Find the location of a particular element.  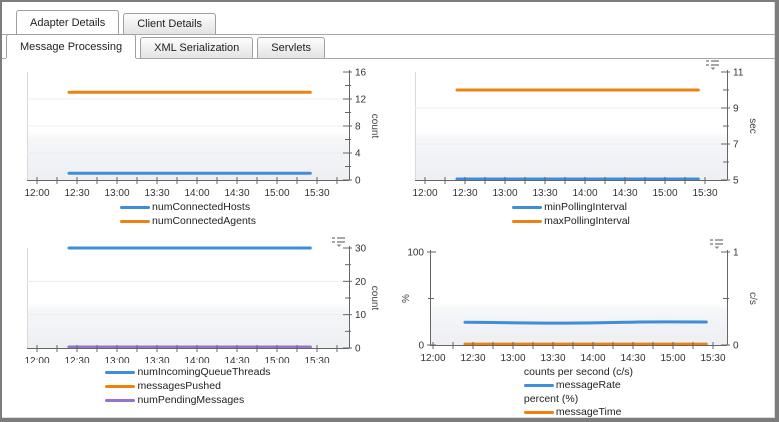

svg-text: 11 is located at coordinates (738, 73).